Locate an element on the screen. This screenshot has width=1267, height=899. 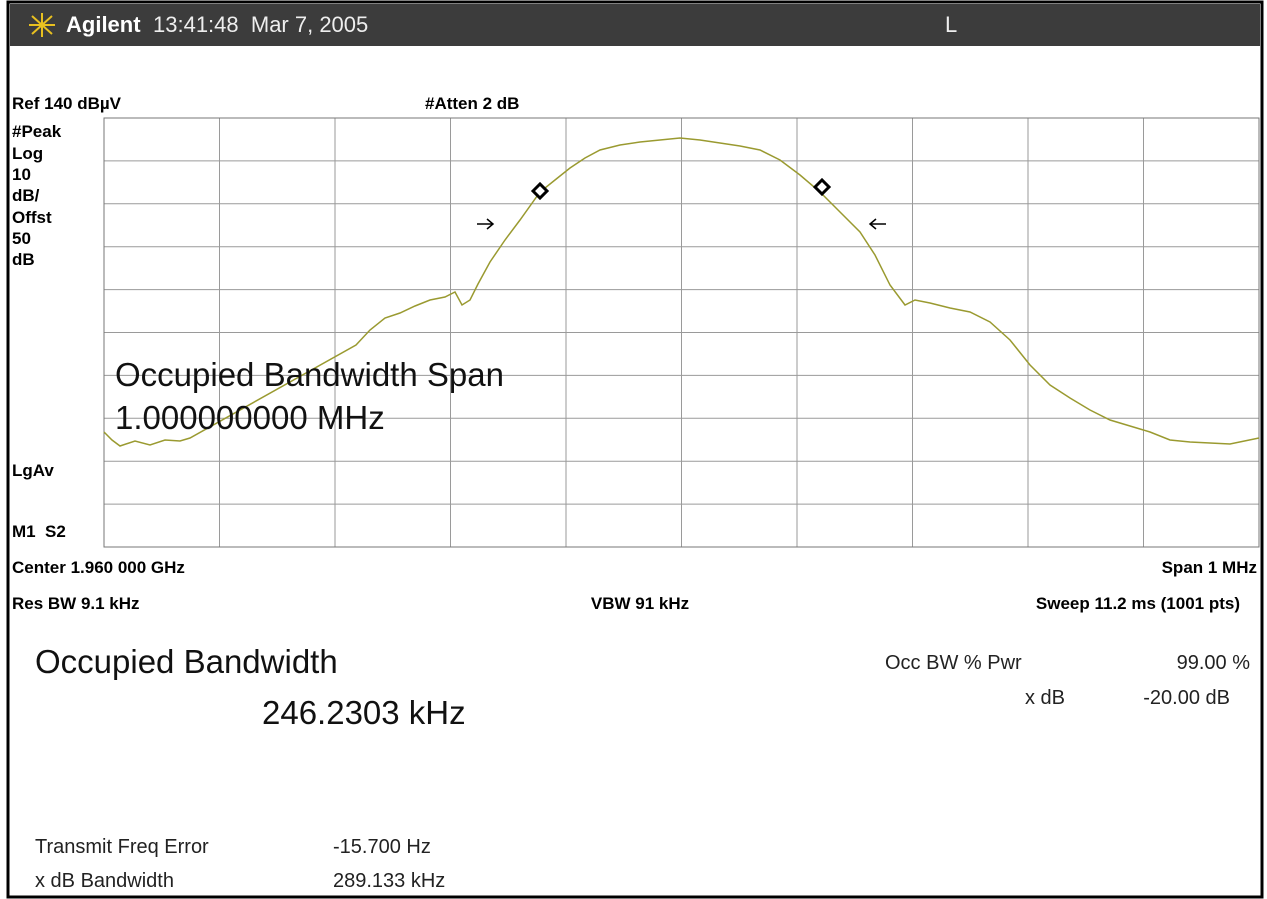
overlay-line: Occupied Bandwidth Span is located at coordinates (309, 374).